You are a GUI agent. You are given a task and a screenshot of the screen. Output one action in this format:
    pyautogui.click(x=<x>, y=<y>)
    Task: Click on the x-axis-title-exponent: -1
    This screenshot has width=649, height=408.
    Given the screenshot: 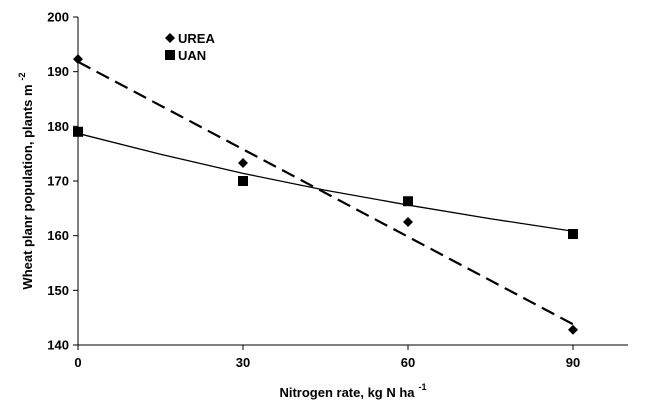 What is the action you would take?
    pyautogui.click(x=423, y=387)
    